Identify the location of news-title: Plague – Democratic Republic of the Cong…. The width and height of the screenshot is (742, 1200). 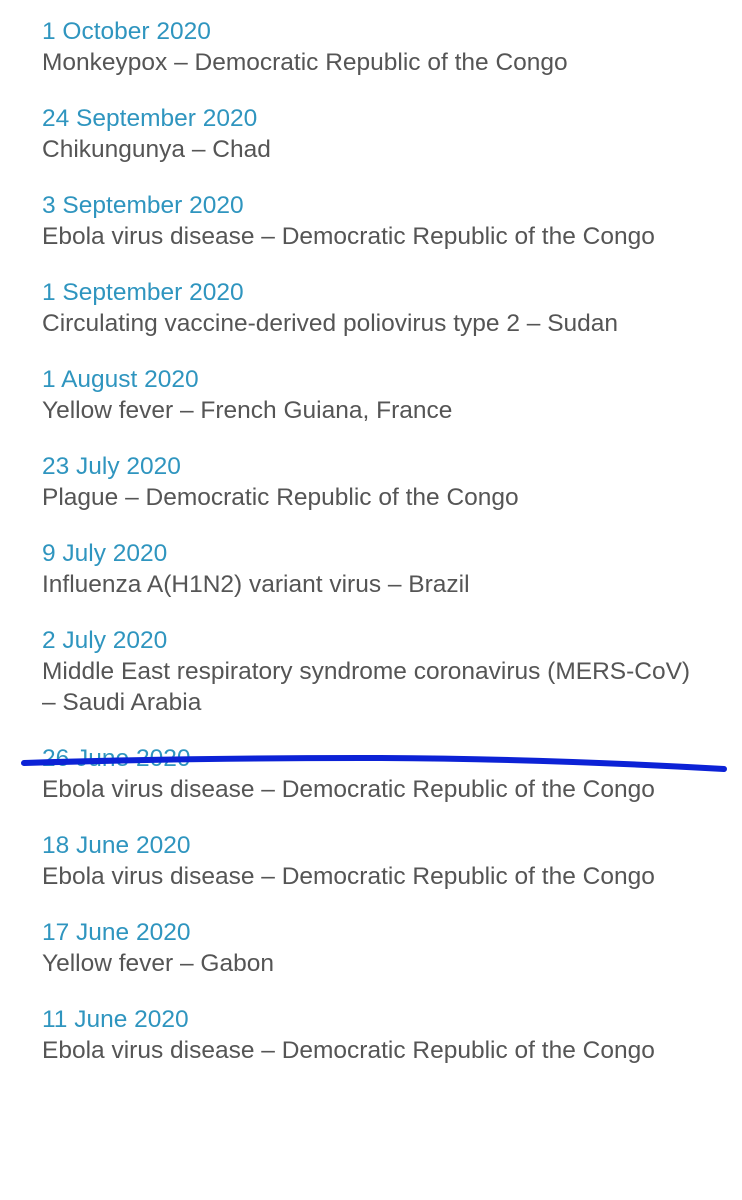
(280, 497).